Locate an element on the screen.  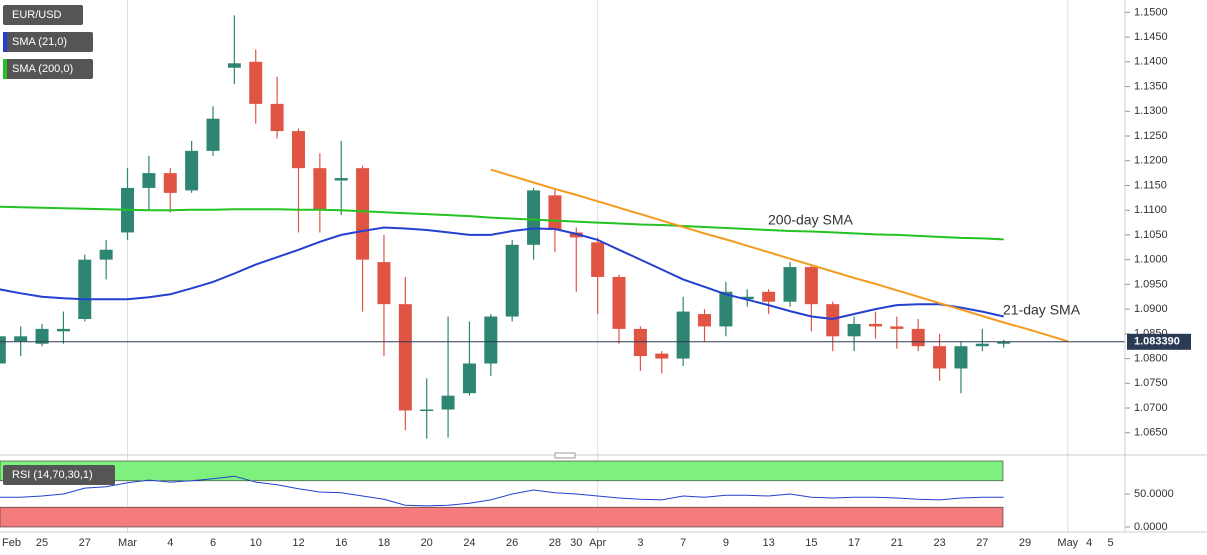
x-tick-label: 10 is located at coordinates (256, 543).